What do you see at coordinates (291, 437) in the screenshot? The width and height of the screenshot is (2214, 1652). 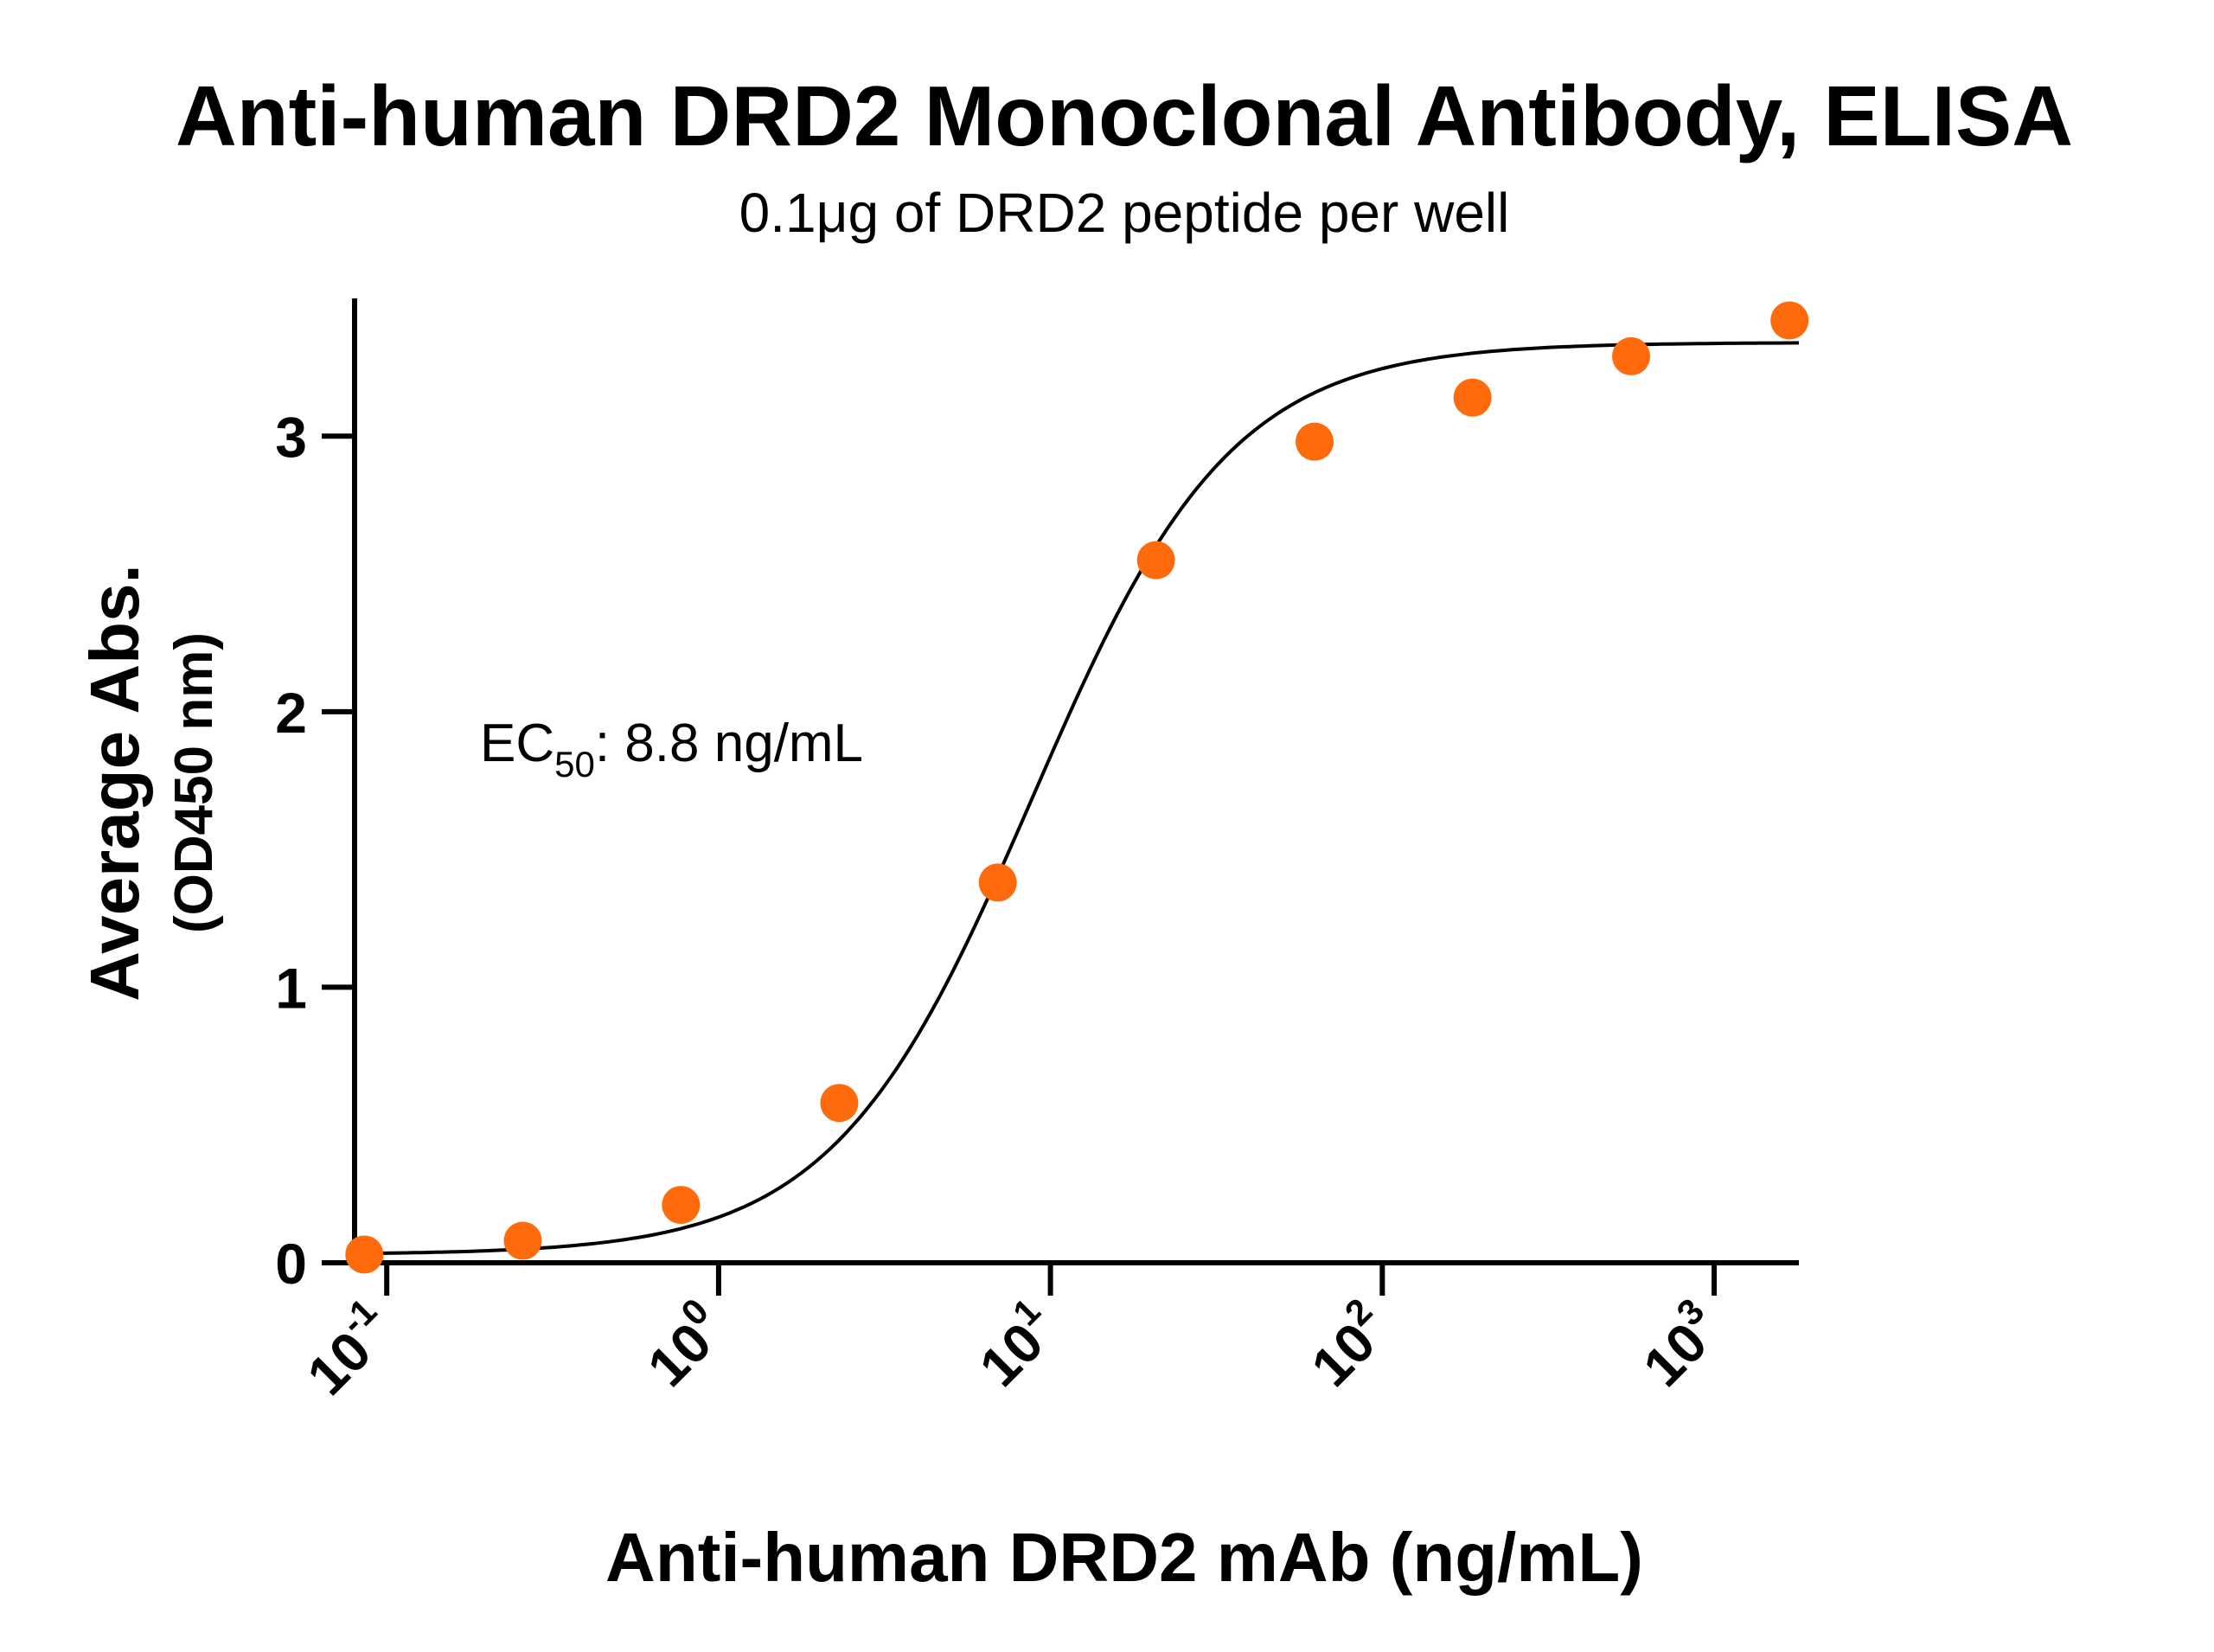 I see `y-tick-label: 3` at bounding box center [291, 437].